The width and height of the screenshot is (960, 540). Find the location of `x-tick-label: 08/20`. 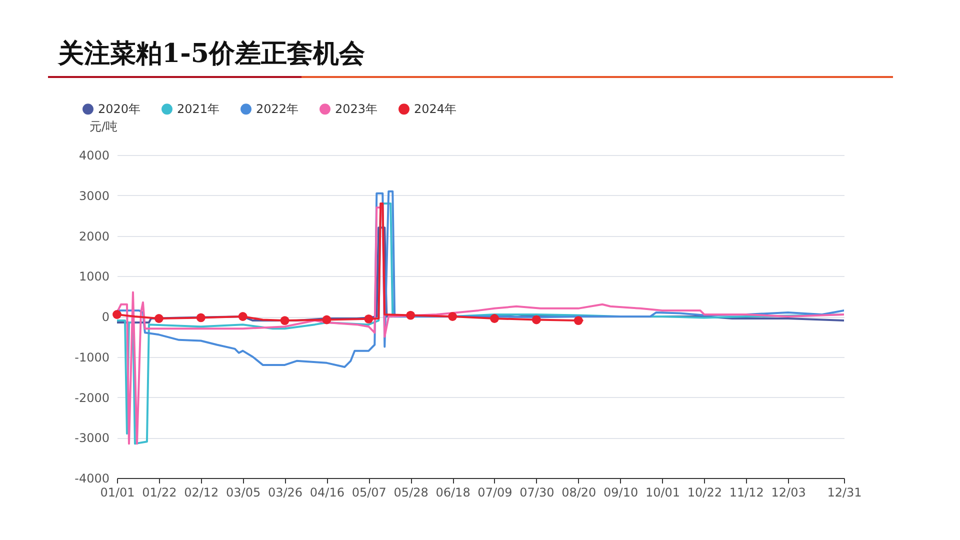

x-tick-label: 08/20 is located at coordinates (579, 493).